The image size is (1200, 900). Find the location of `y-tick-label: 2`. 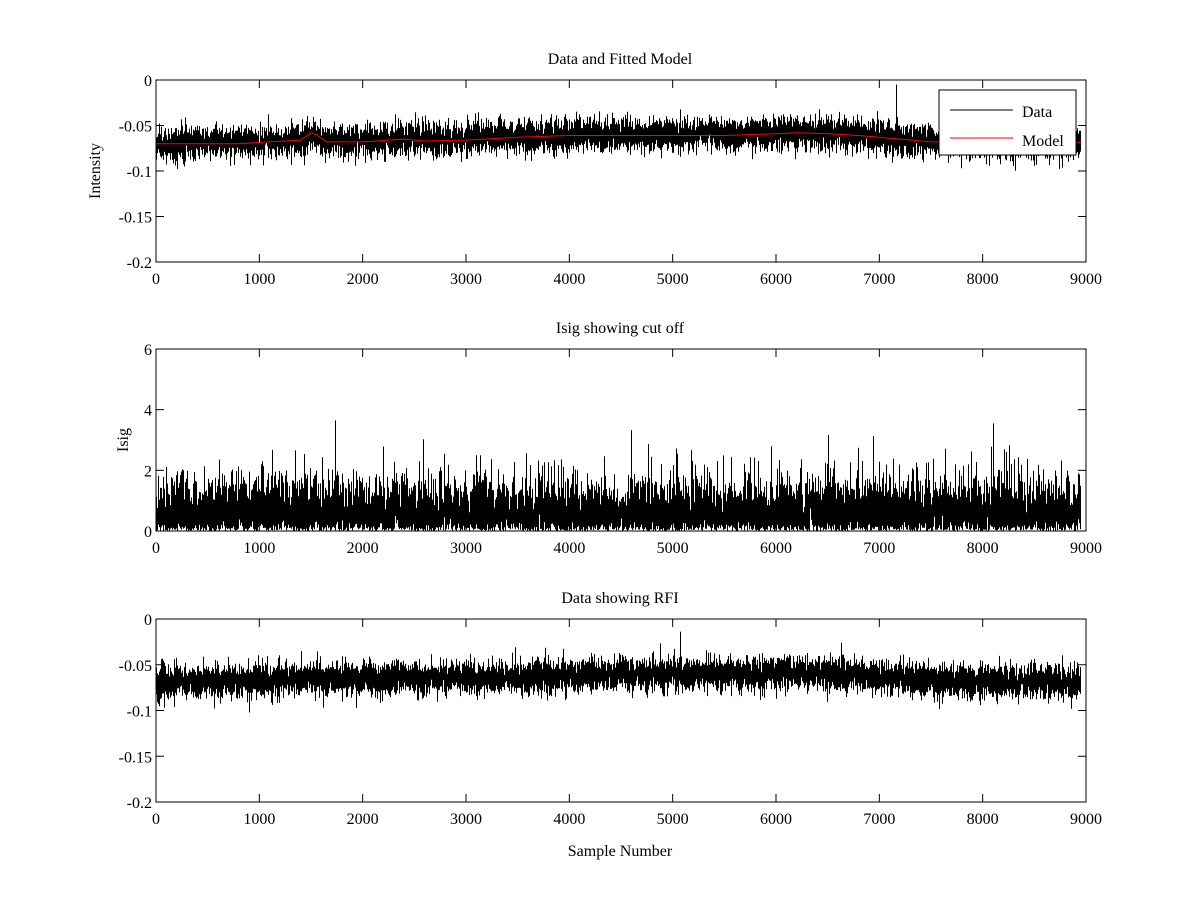

y-tick-label: 2 is located at coordinates (148, 471).